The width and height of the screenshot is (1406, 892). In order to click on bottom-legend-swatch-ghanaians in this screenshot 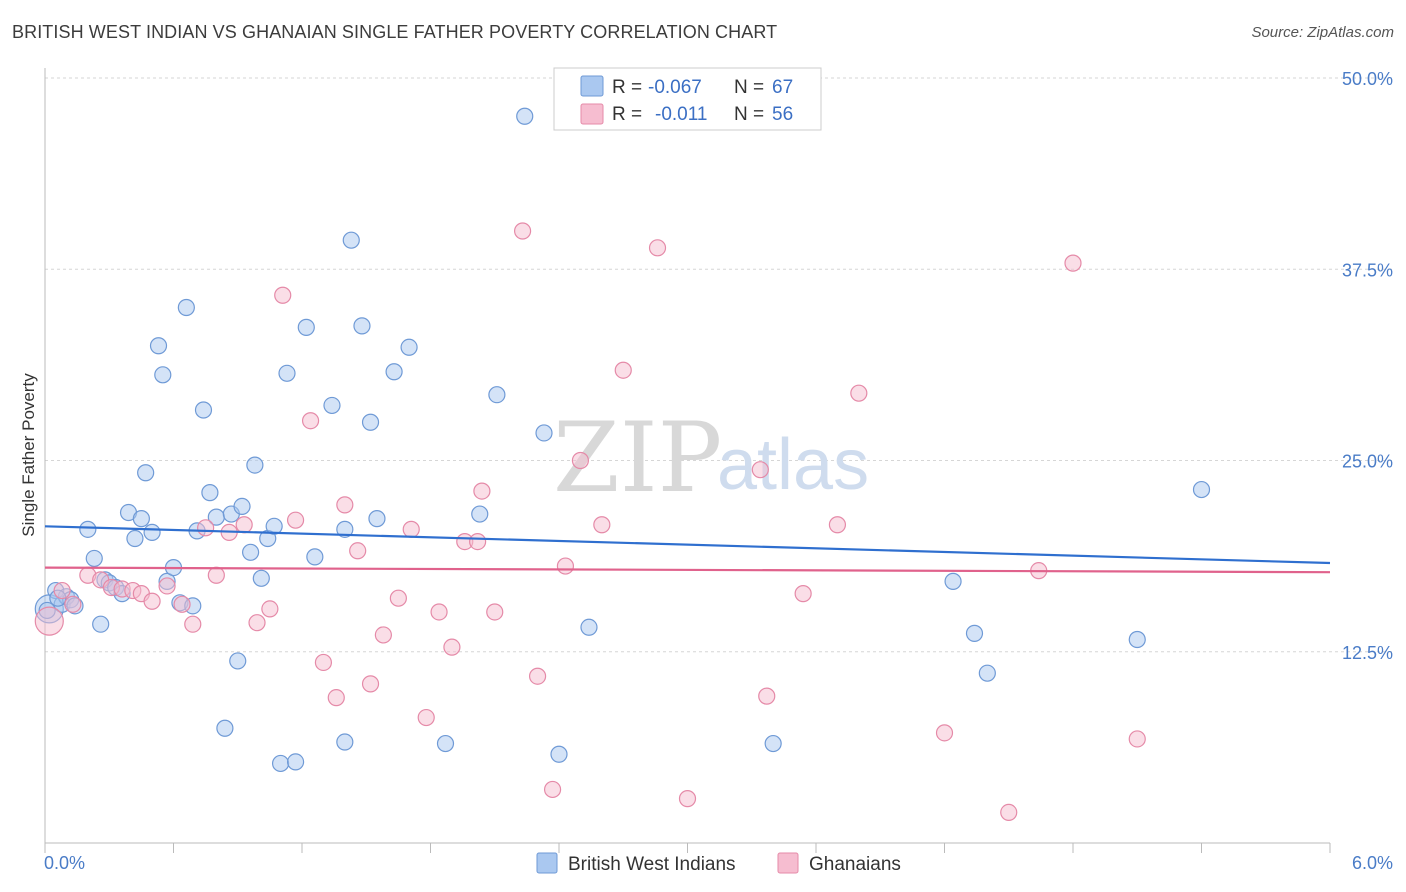, I will do `click(788, 863)`.